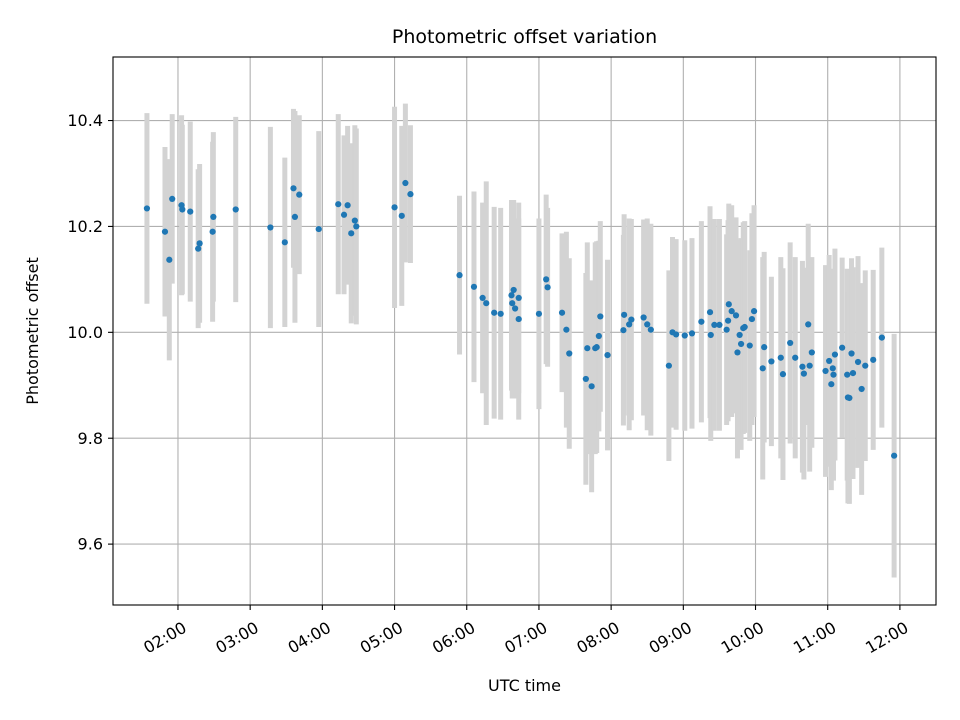  I want to click on y-axis-ticks: 9.6 9.8 10.0 10.2 10.4, so click(90, 332).